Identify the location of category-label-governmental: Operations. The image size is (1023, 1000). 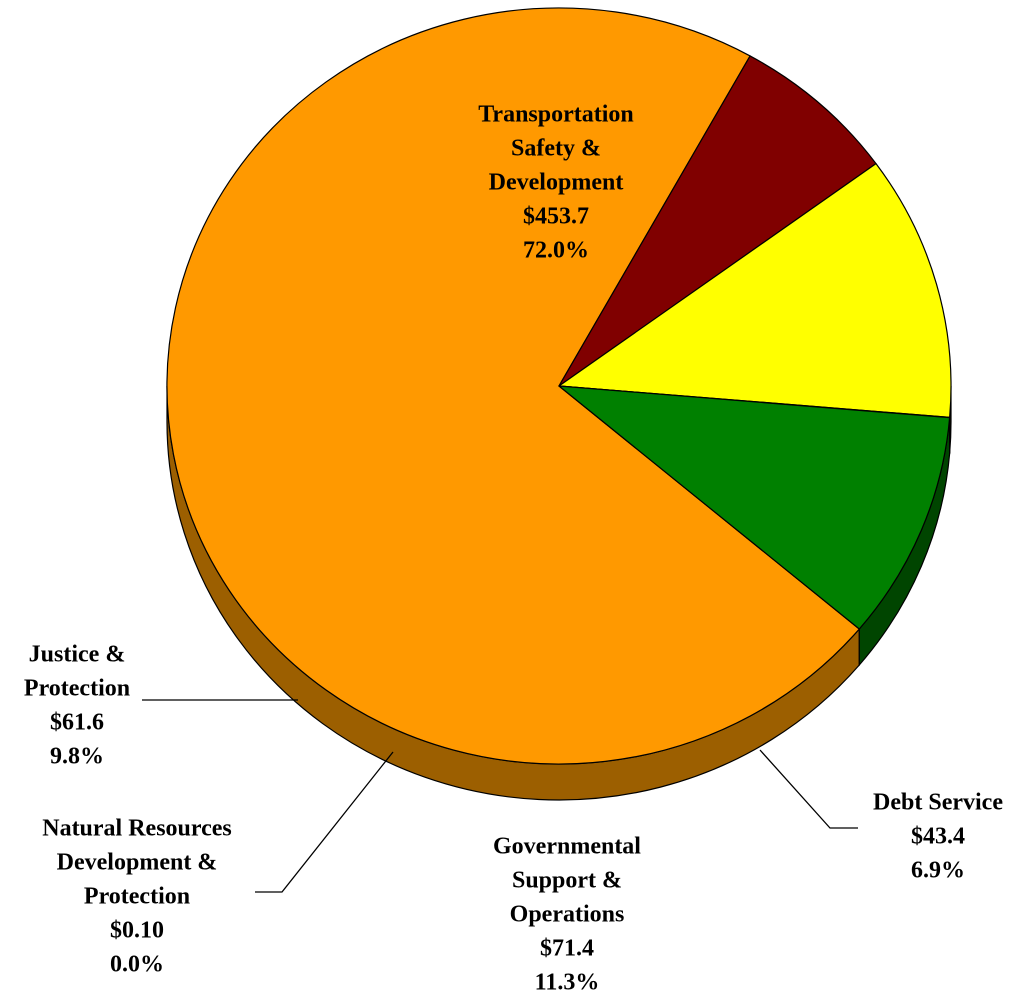
(567, 915).